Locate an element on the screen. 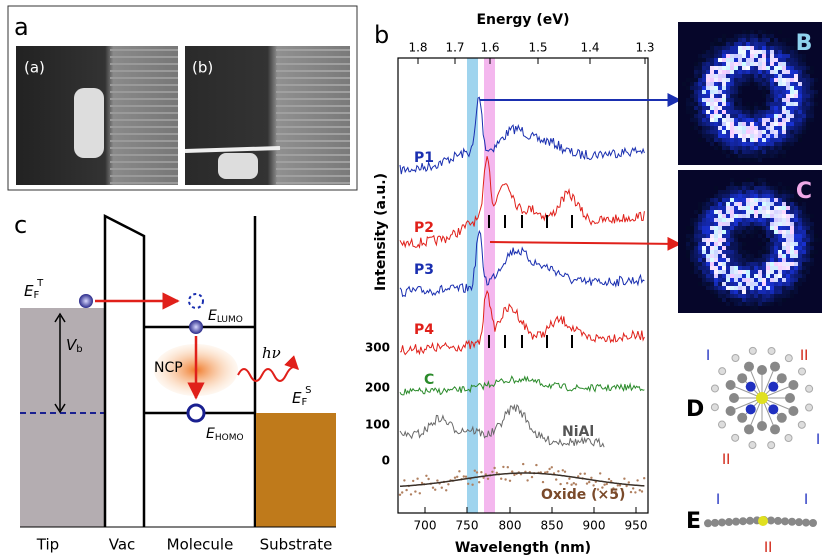  substrate-fermi-label: EFS is located at coordinates (301, 396).